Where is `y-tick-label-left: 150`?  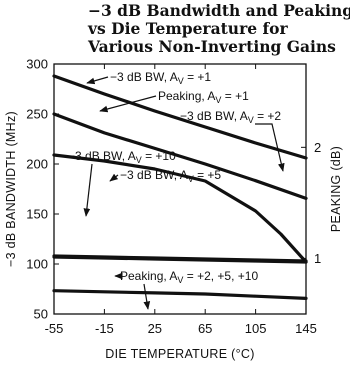 y-tick-label-left: 150 is located at coordinates (37, 214).